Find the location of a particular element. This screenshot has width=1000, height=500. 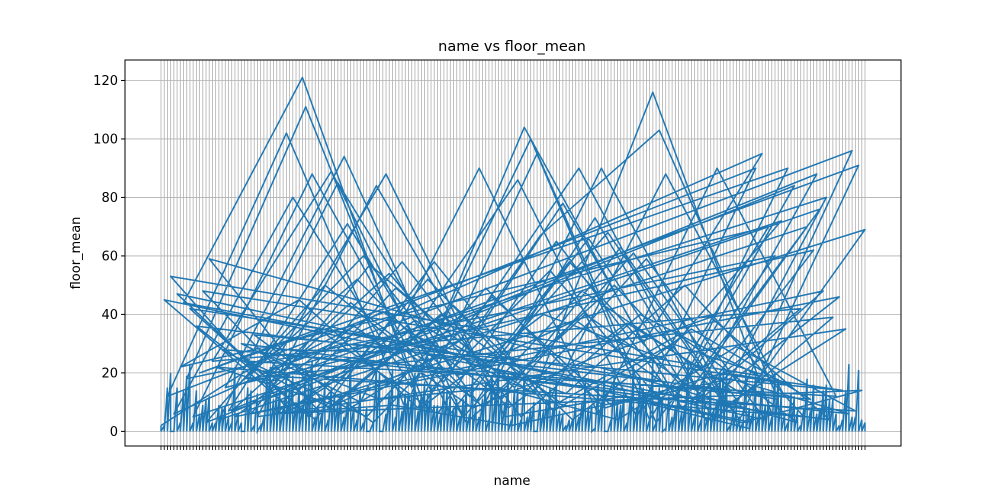

x-axis-label: name is located at coordinates (512, 481).